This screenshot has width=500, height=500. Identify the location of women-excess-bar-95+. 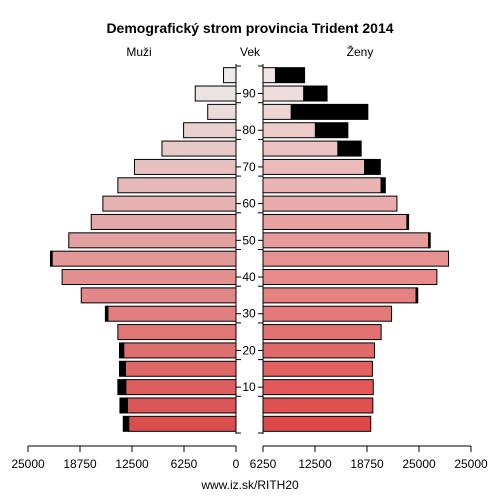
(290, 75).